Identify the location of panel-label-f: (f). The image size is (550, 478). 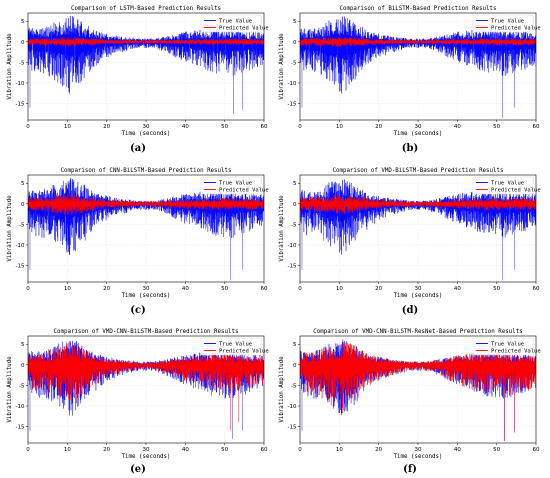
(410, 469).